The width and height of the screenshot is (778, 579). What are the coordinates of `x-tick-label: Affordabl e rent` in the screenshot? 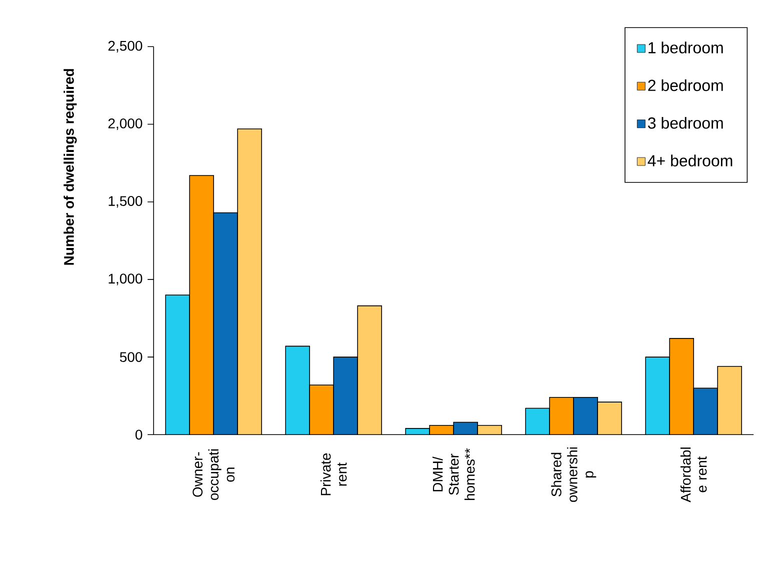 It's located at (693, 475).